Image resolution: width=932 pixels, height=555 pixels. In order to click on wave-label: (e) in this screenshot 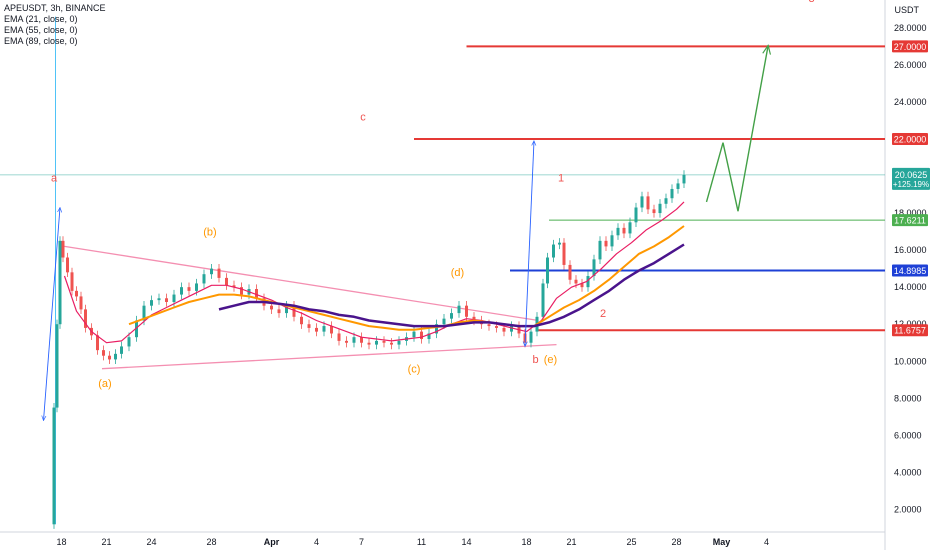, I will do `click(550, 360)`.